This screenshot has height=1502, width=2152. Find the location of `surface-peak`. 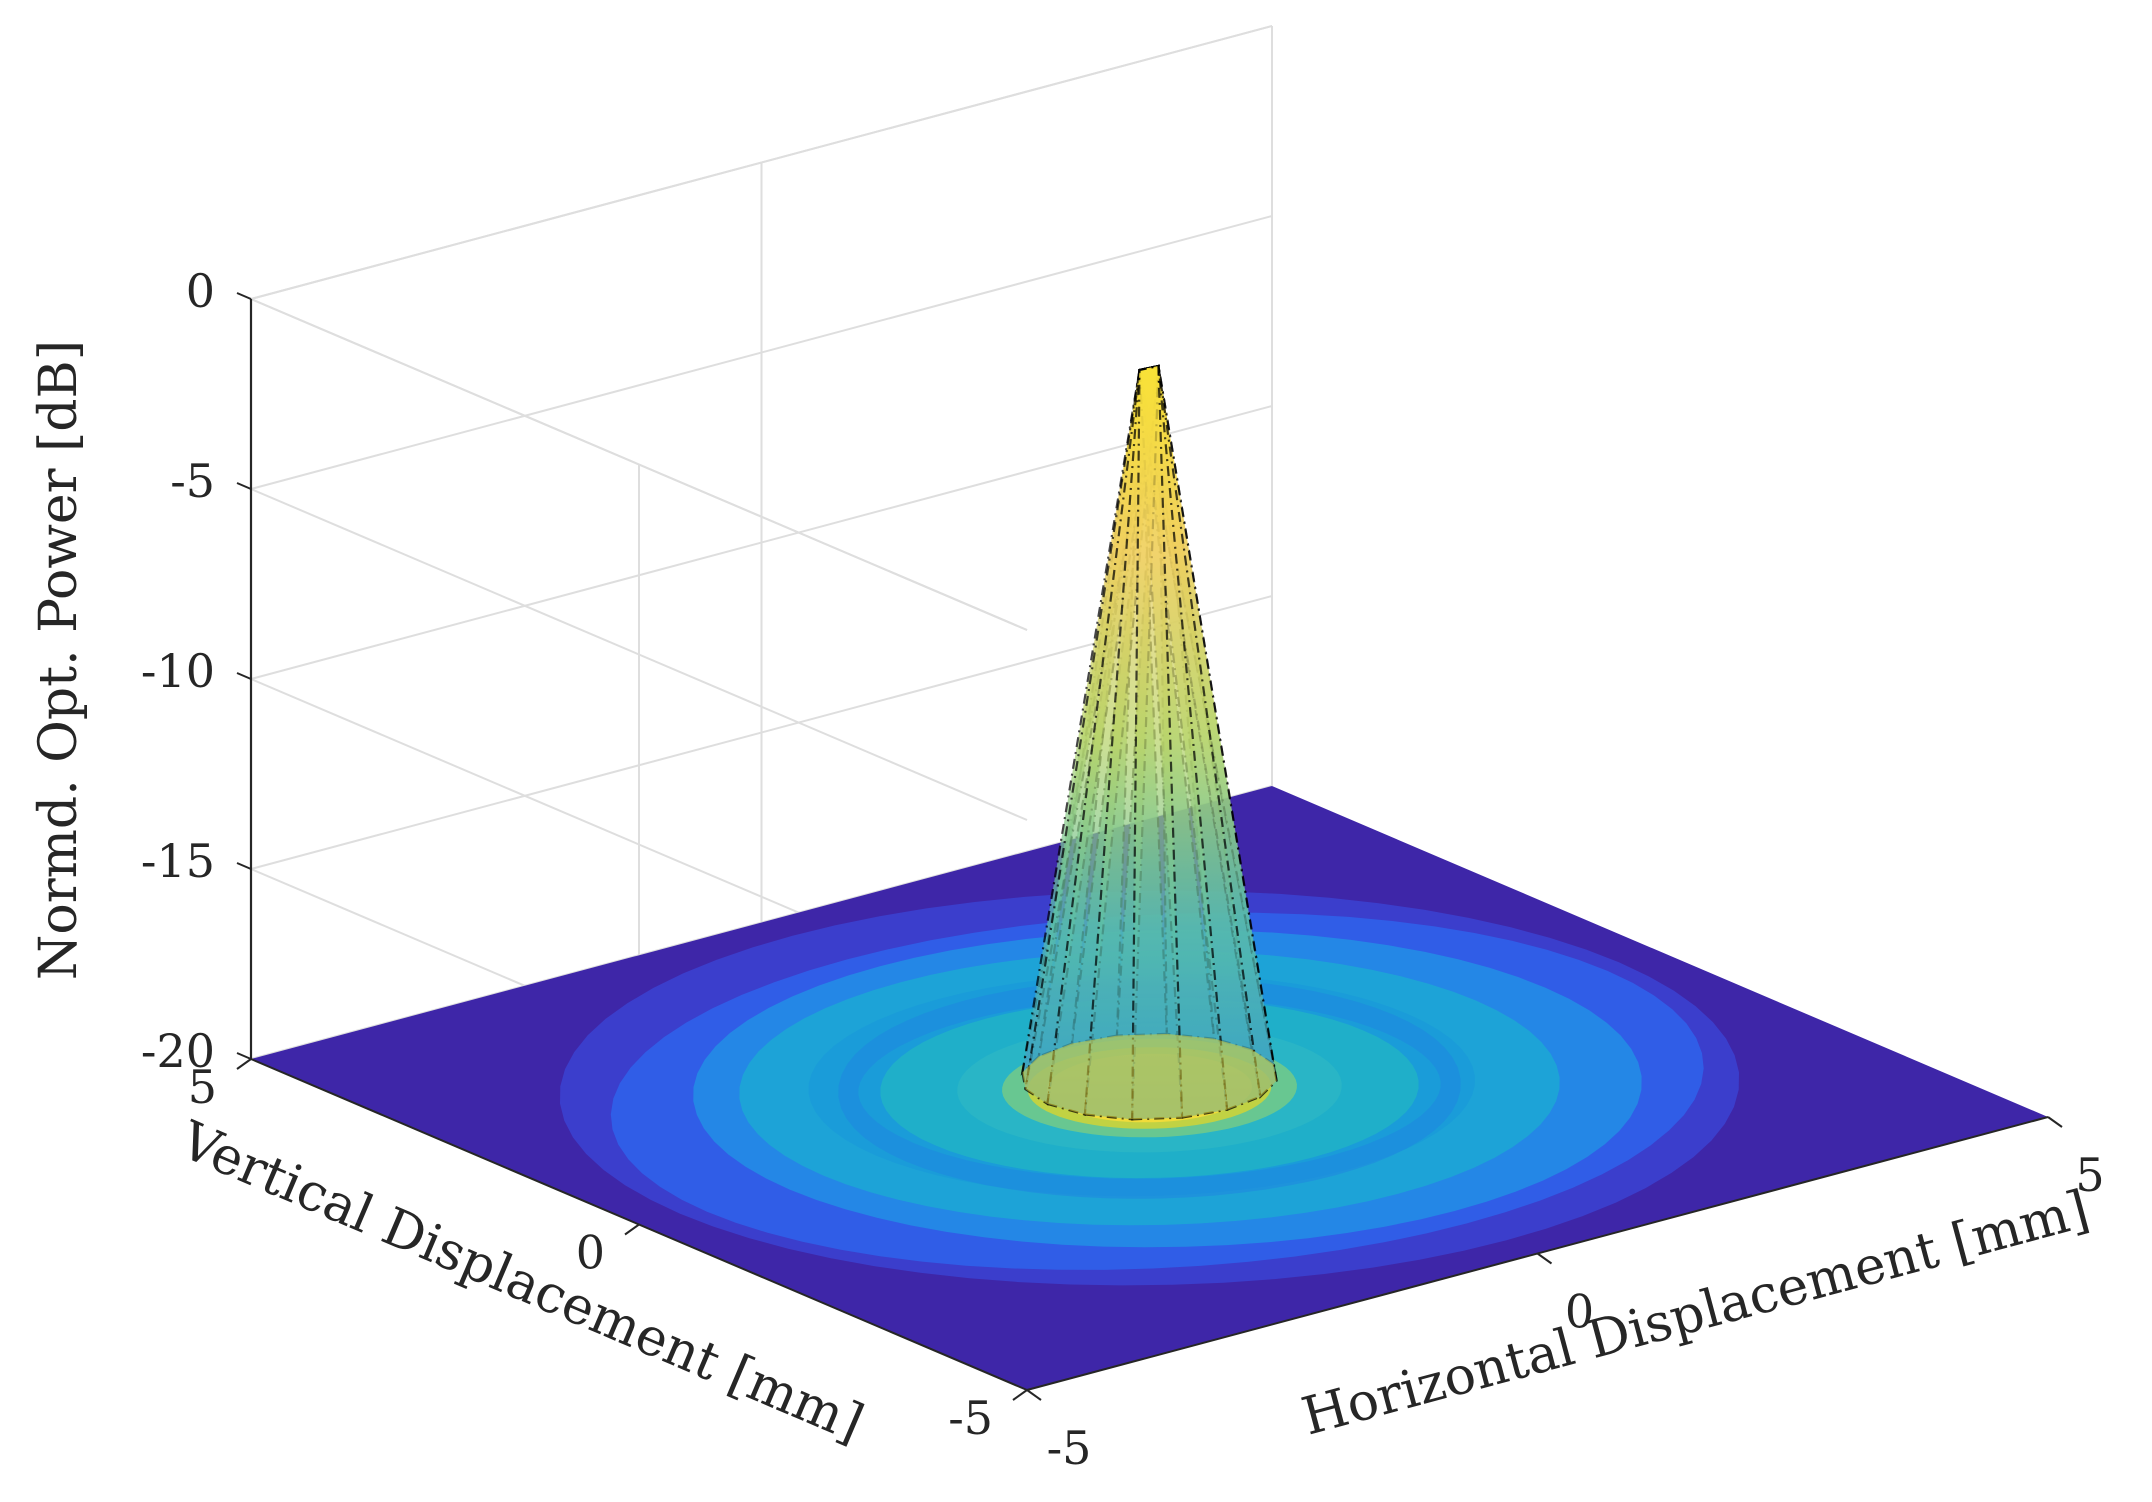

surface-peak is located at coordinates (1149, 742).